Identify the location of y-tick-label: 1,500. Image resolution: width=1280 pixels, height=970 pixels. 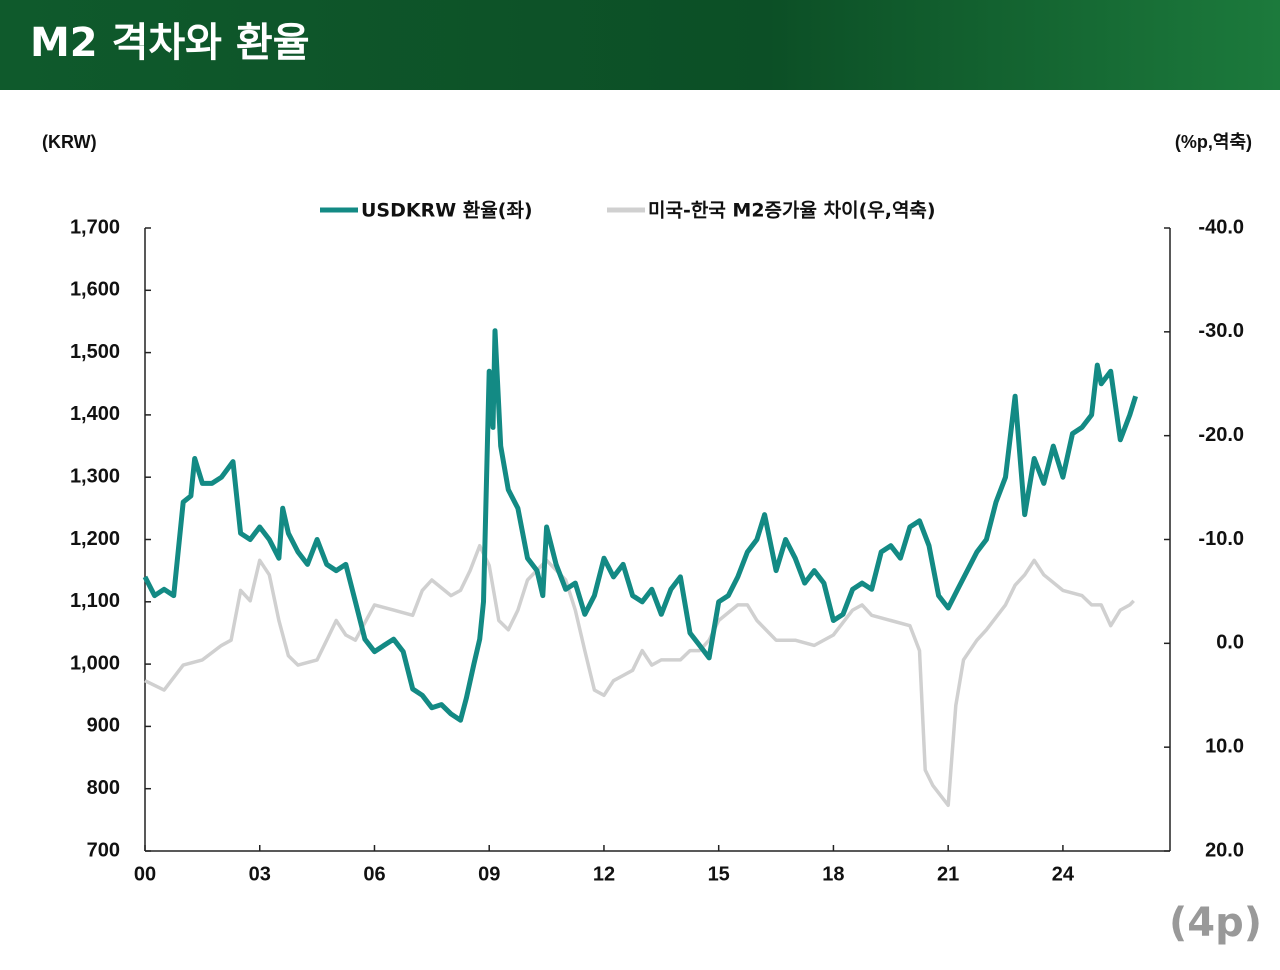
(95, 352).